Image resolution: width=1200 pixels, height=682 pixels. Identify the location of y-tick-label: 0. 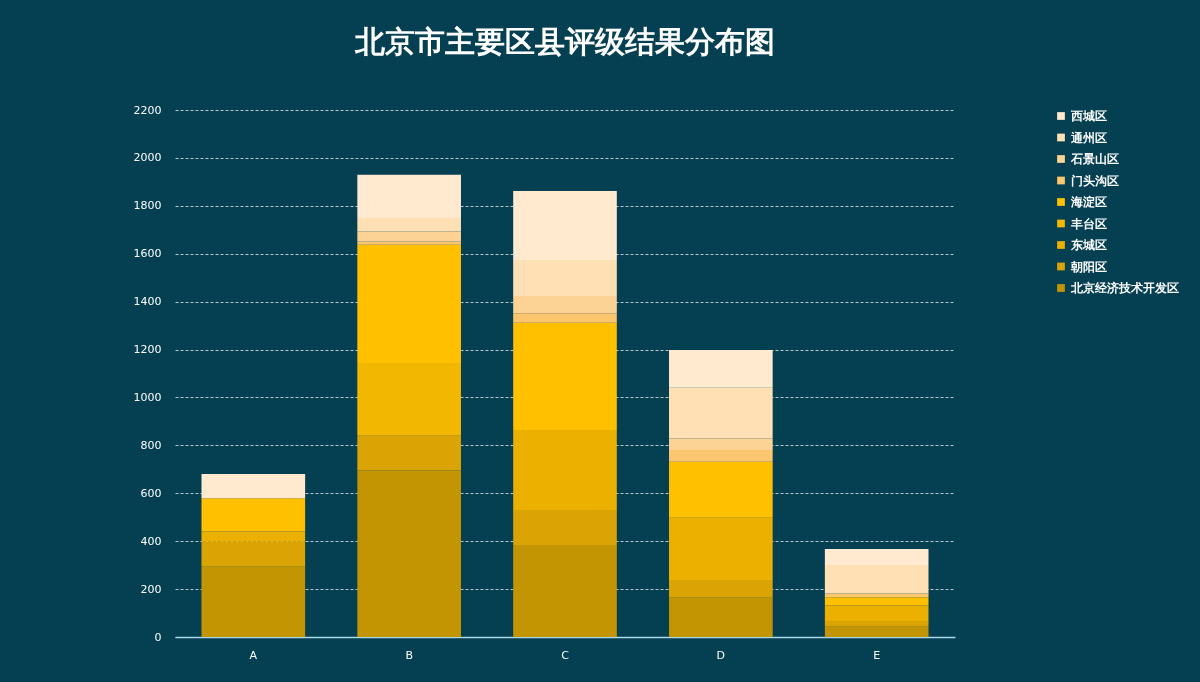
(158, 637).